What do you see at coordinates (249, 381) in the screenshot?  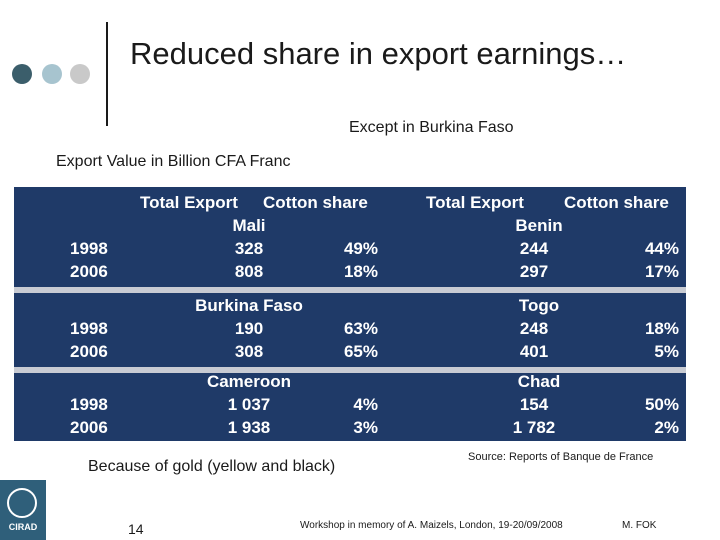 I see `country-cameroon: Cameroon` at bounding box center [249, 381].